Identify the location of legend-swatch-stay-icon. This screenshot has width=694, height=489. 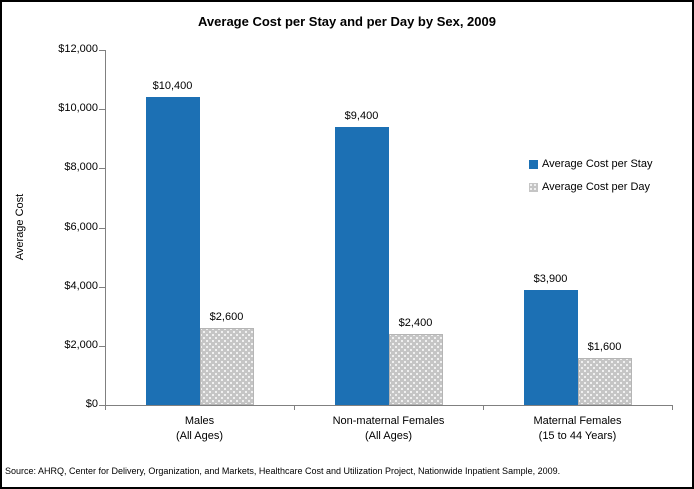
(533, 164).